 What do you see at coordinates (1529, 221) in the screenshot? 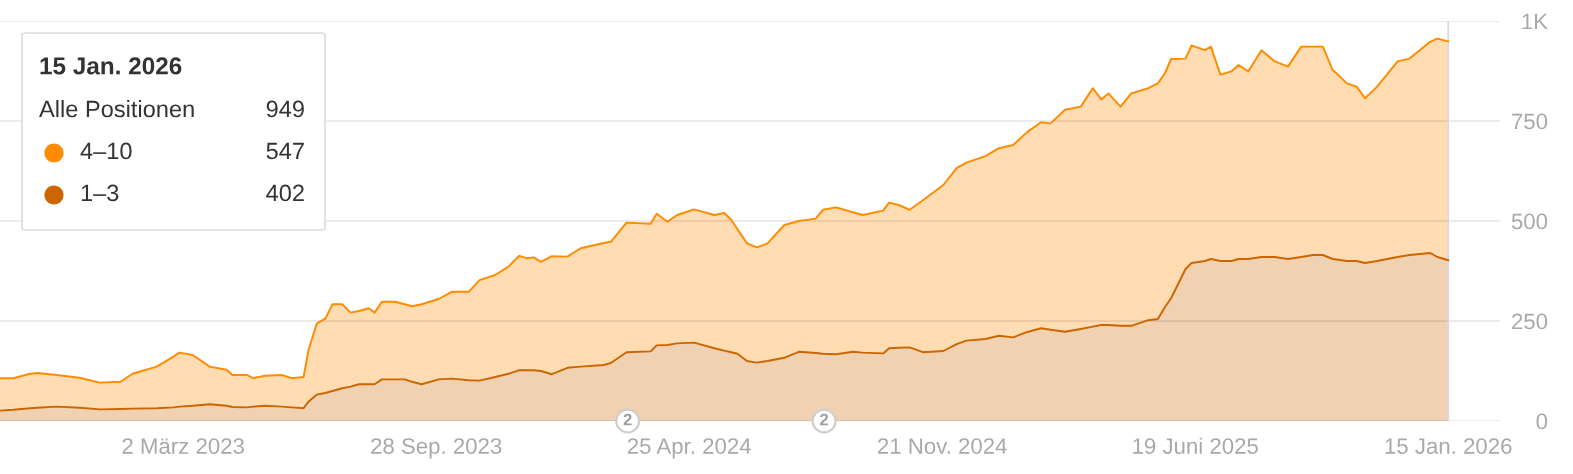
I see `y-tick-label: 500` at bounding box center [1529, 221].